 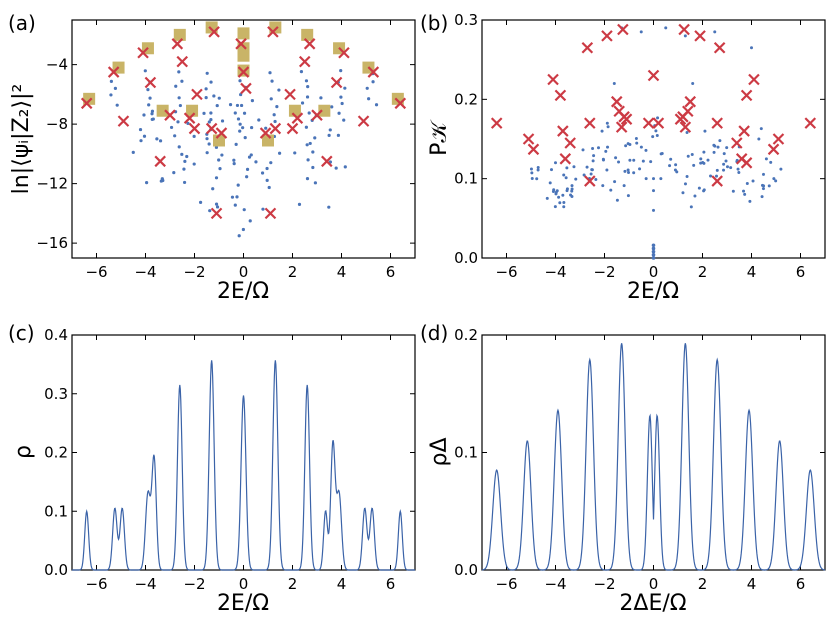 I want to click on x-tick-label: 6, so click(x=801, y=584).